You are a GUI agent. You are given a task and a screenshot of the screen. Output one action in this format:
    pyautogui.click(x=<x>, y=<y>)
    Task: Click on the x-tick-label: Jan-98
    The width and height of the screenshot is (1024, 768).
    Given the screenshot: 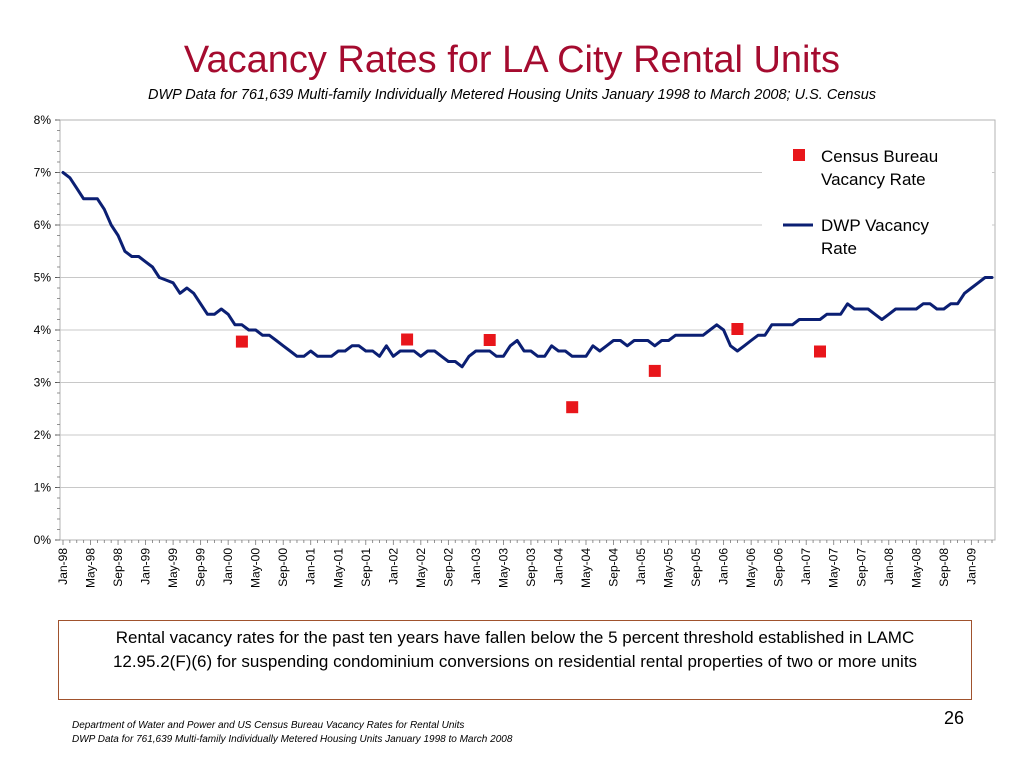 What is the action you would take?
    pyautogui.click(x=63, y=566)
    